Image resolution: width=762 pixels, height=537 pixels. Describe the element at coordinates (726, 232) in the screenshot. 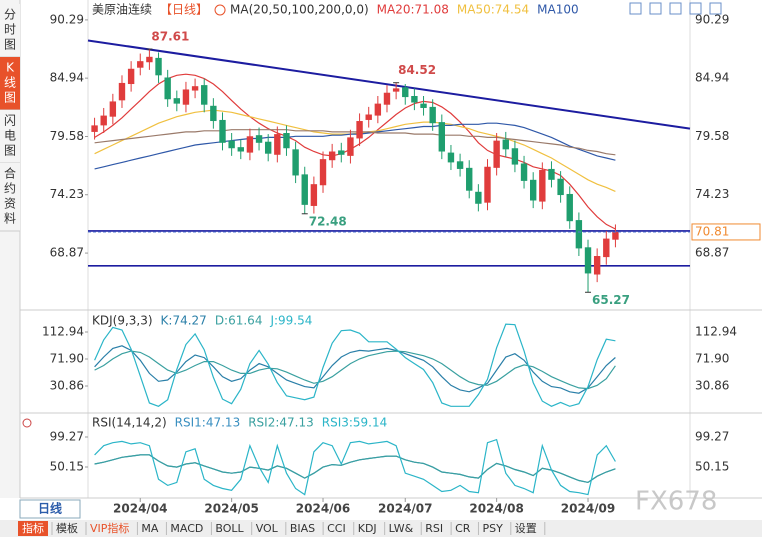

I see `last-price-box` at that location.